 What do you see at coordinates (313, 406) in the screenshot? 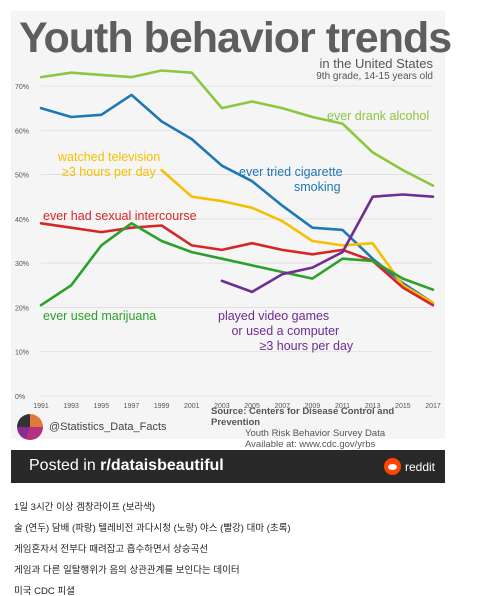
I see `x-tick-label: 2009` at bounding box center [313, 406].